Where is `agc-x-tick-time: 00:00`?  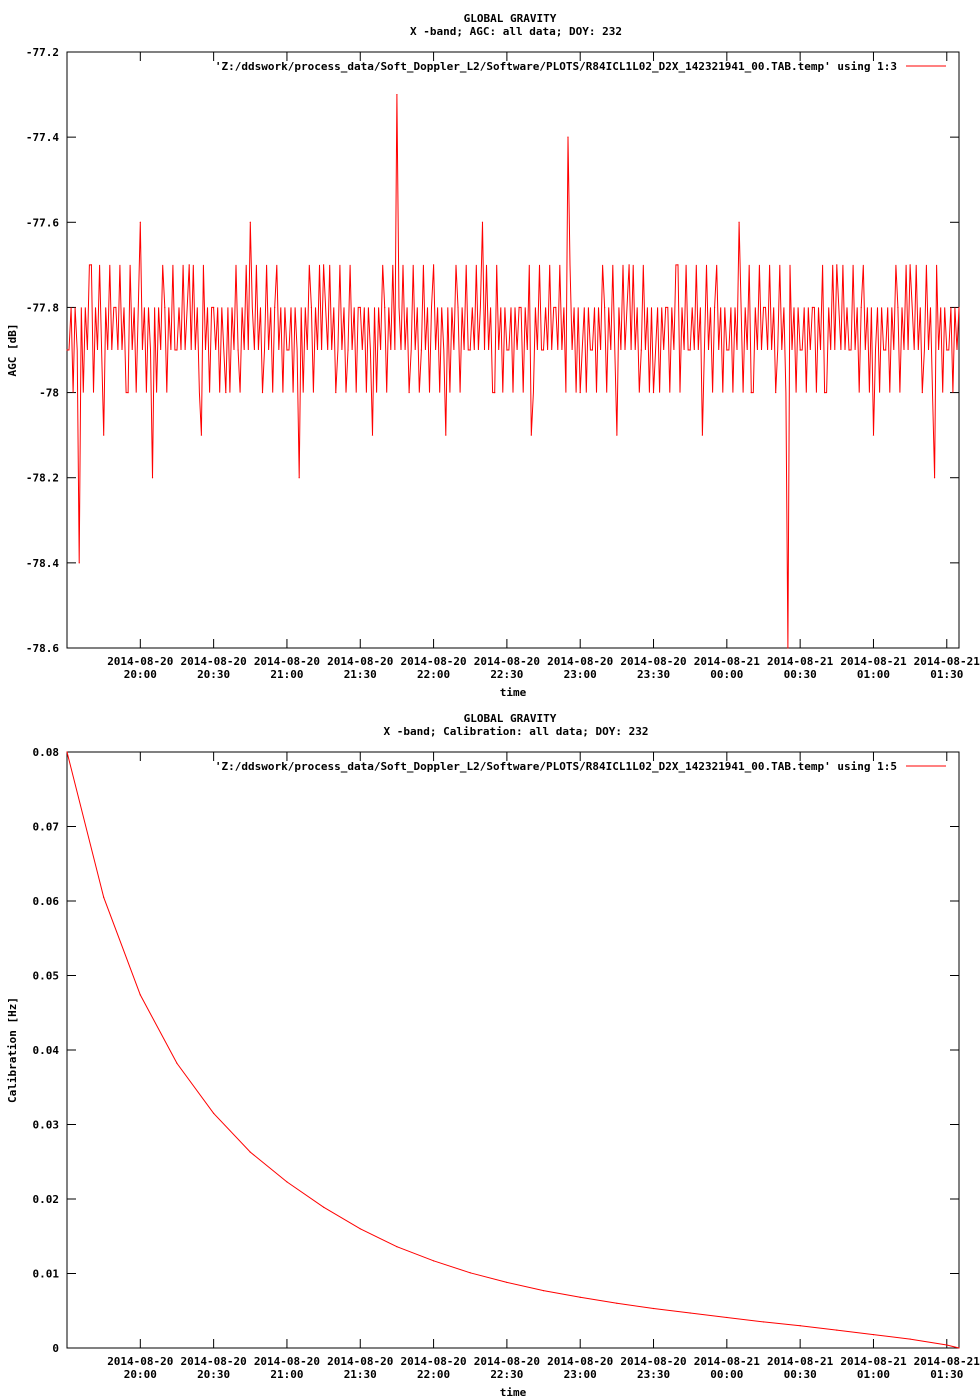
agc-x-tick-time: 00:00 is located at coordinates (726, 674).